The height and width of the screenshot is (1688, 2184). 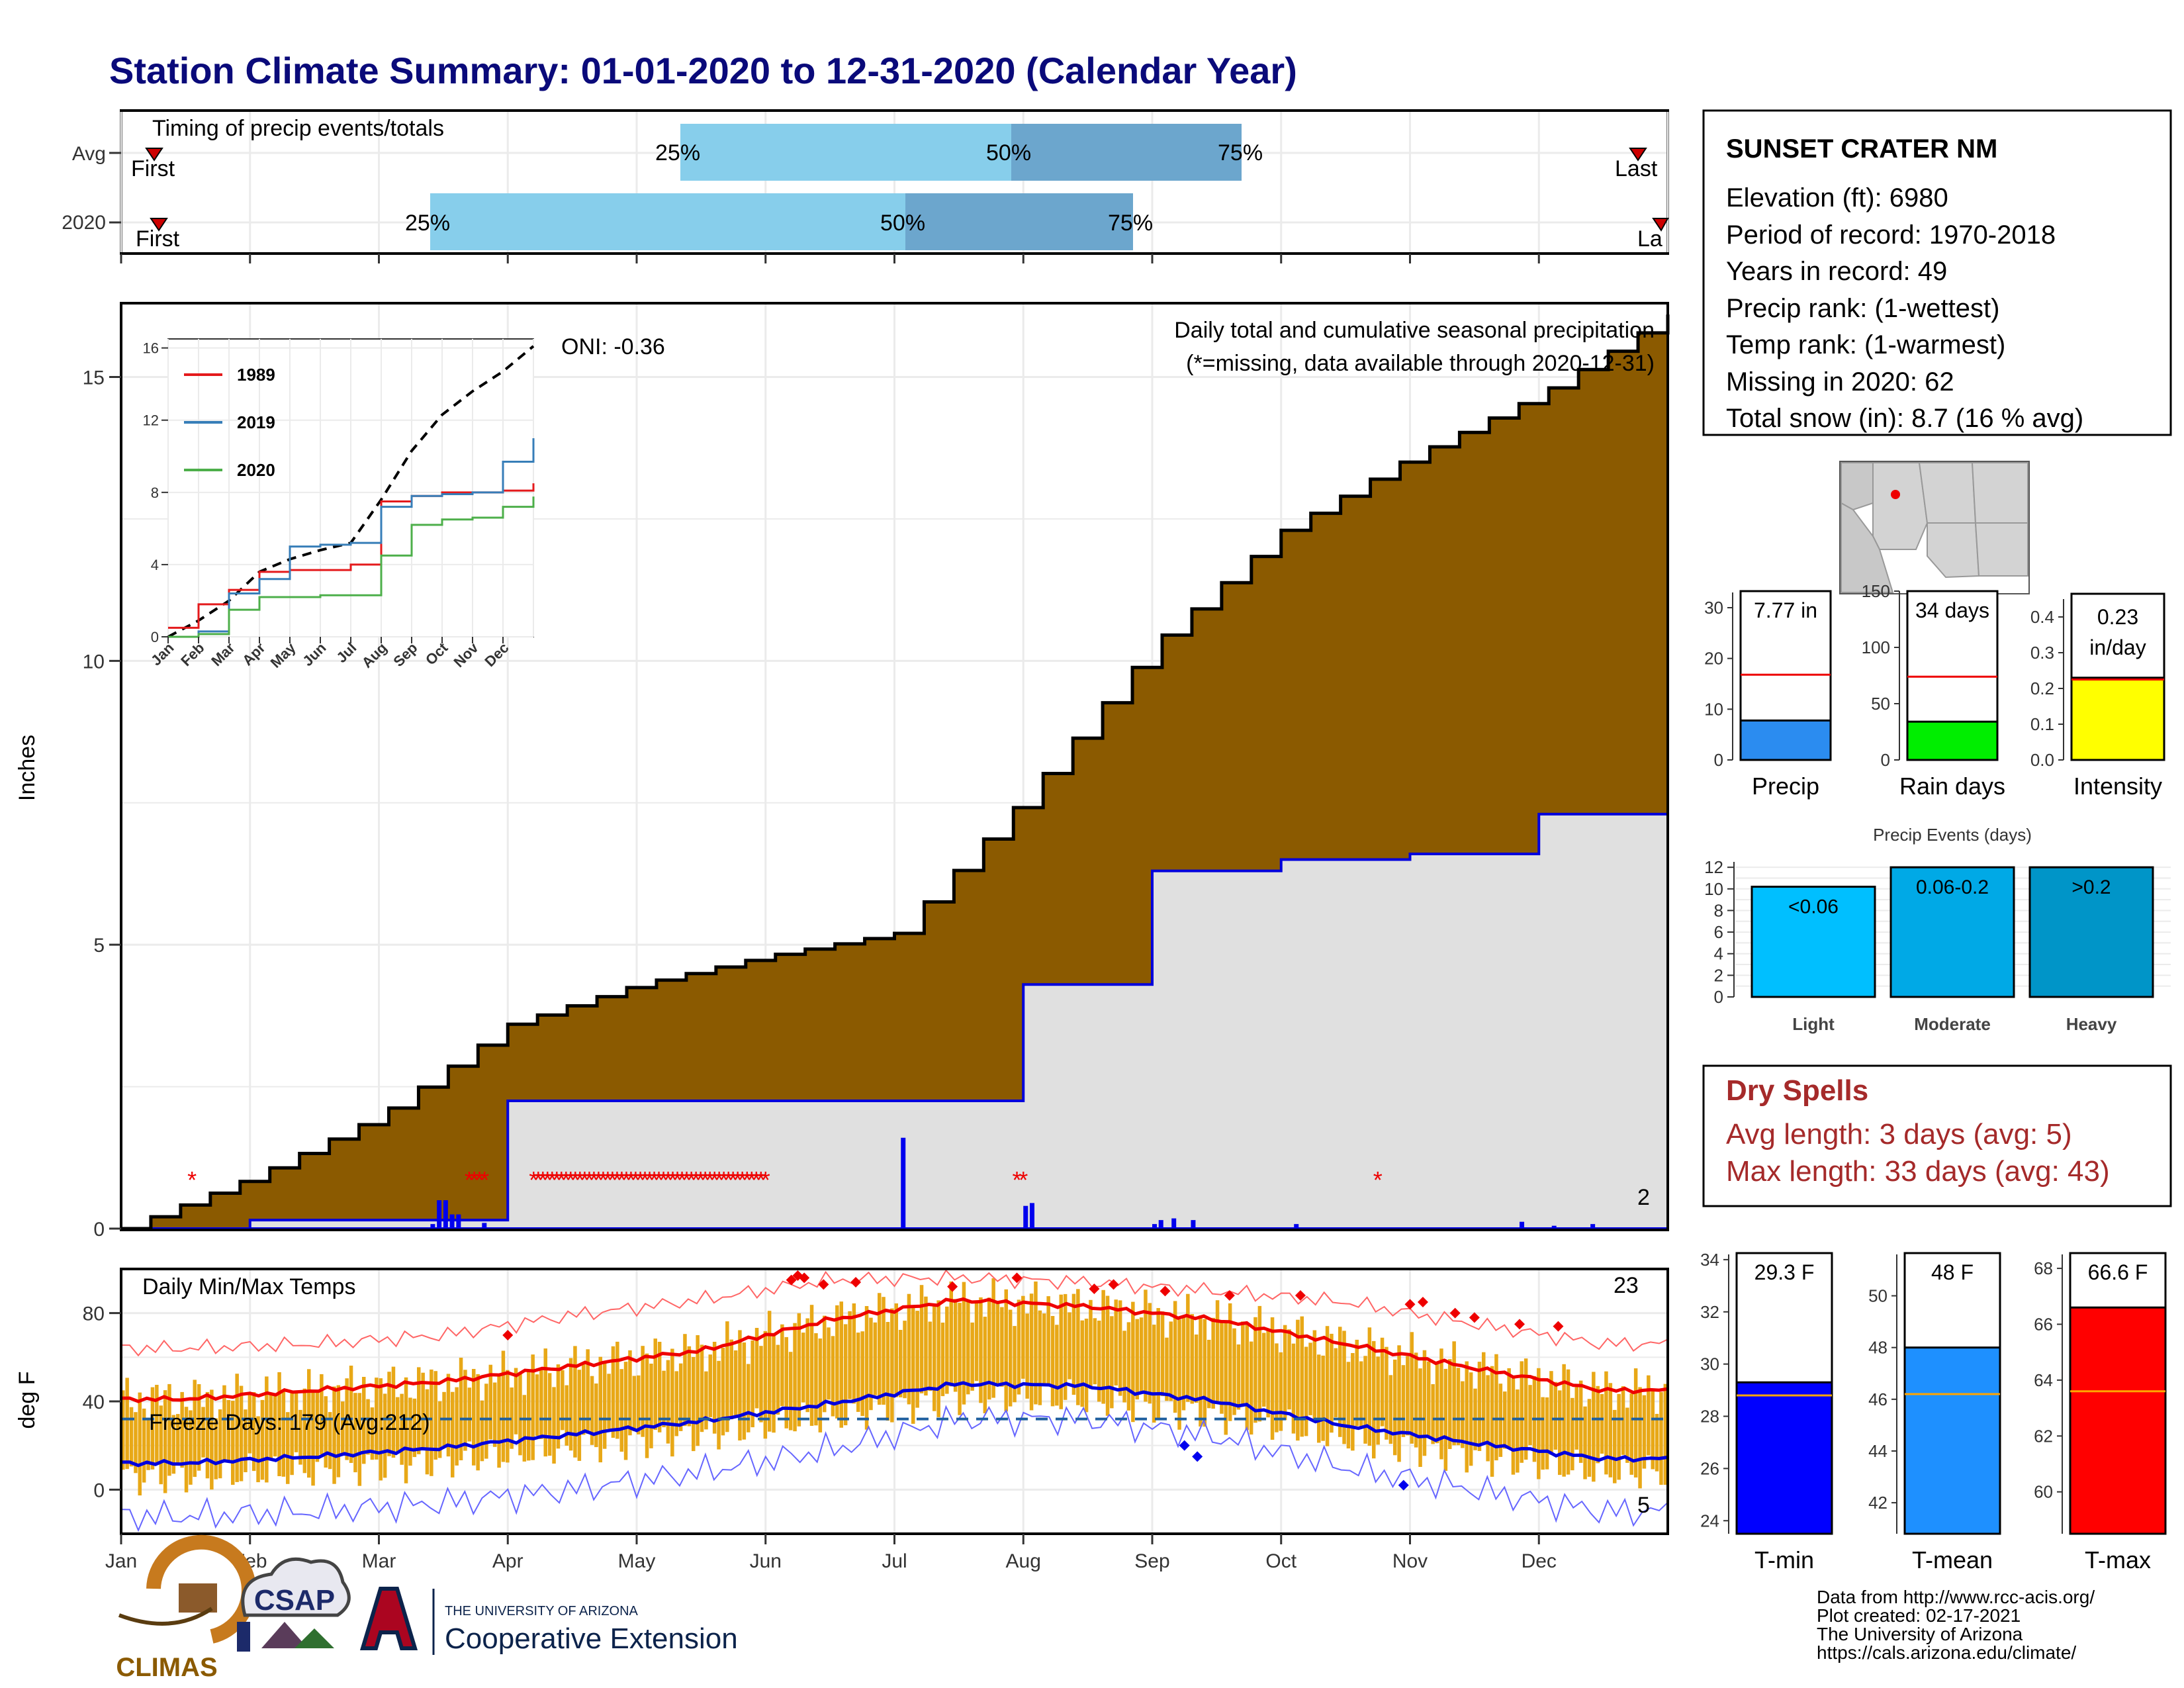 I want to click on precip-ytick-label: 10, so click(x=94, y=662).